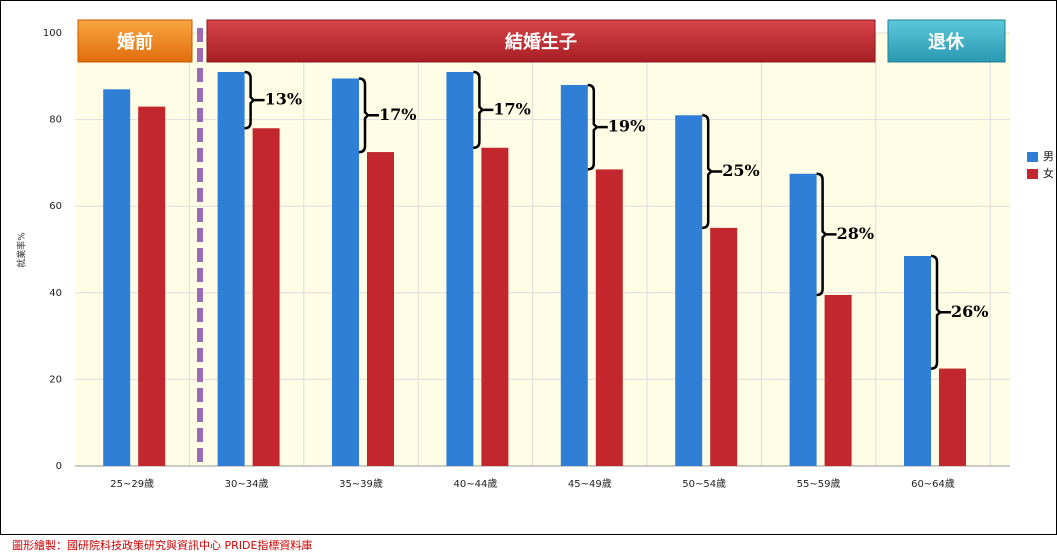 The image size is (1057, 556). I want to click on x-tick-label: 60~64歲, so click(933, 483).